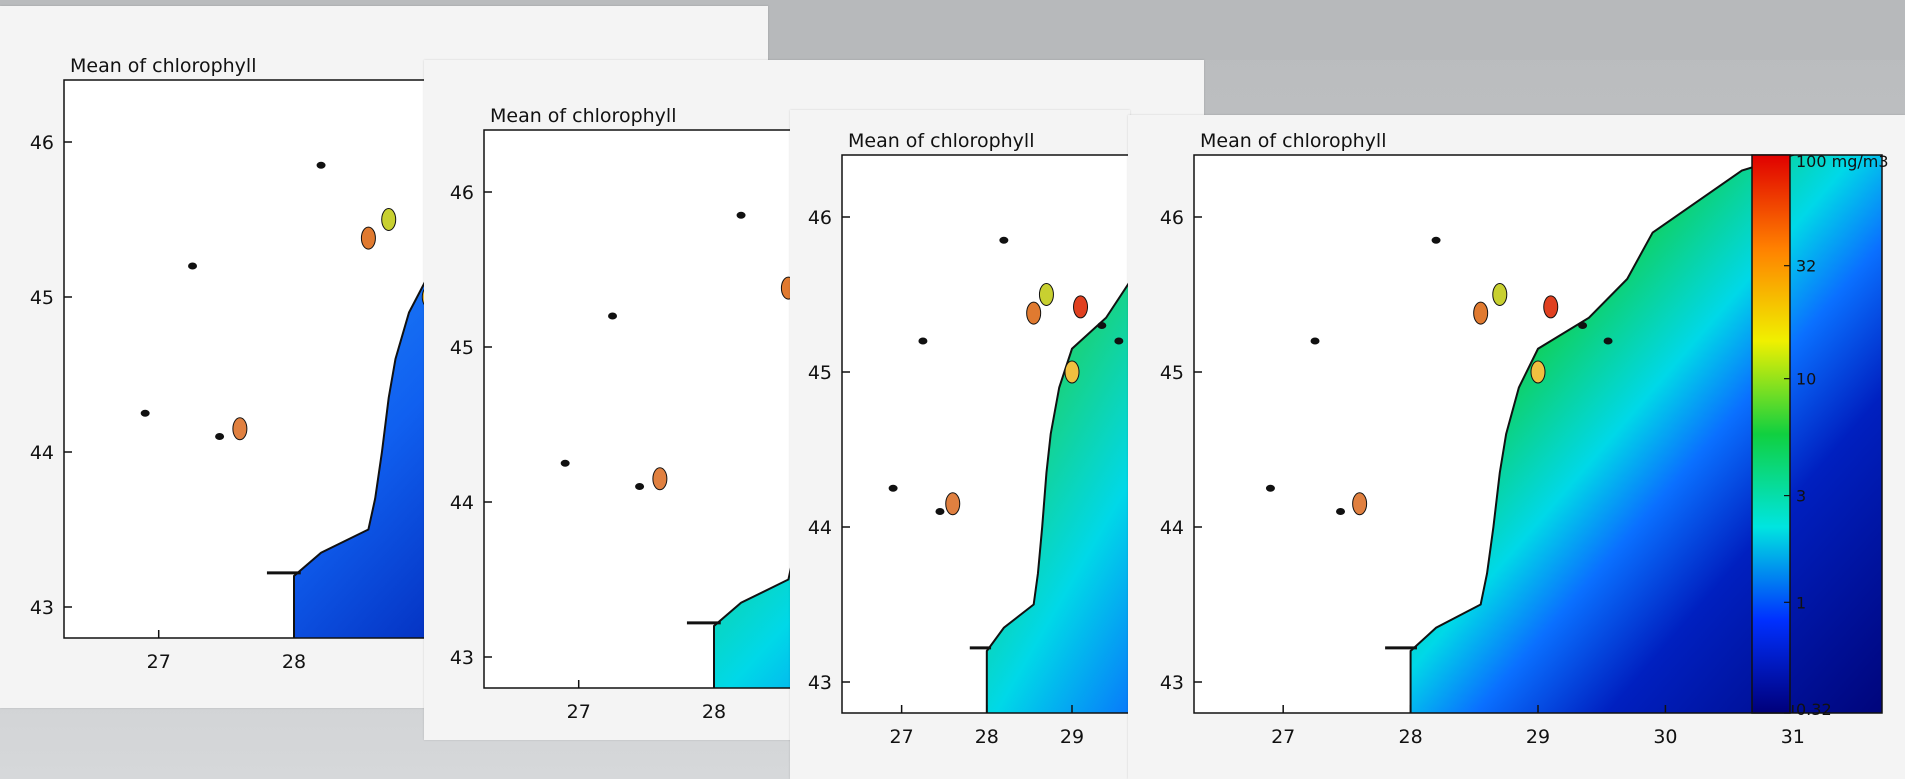 The height and width of the screenshot is (779, 1905). Describe the element at coordinates (1801, 602) in the screenshot. I see `colorbar-tick-label: 1` at that location.